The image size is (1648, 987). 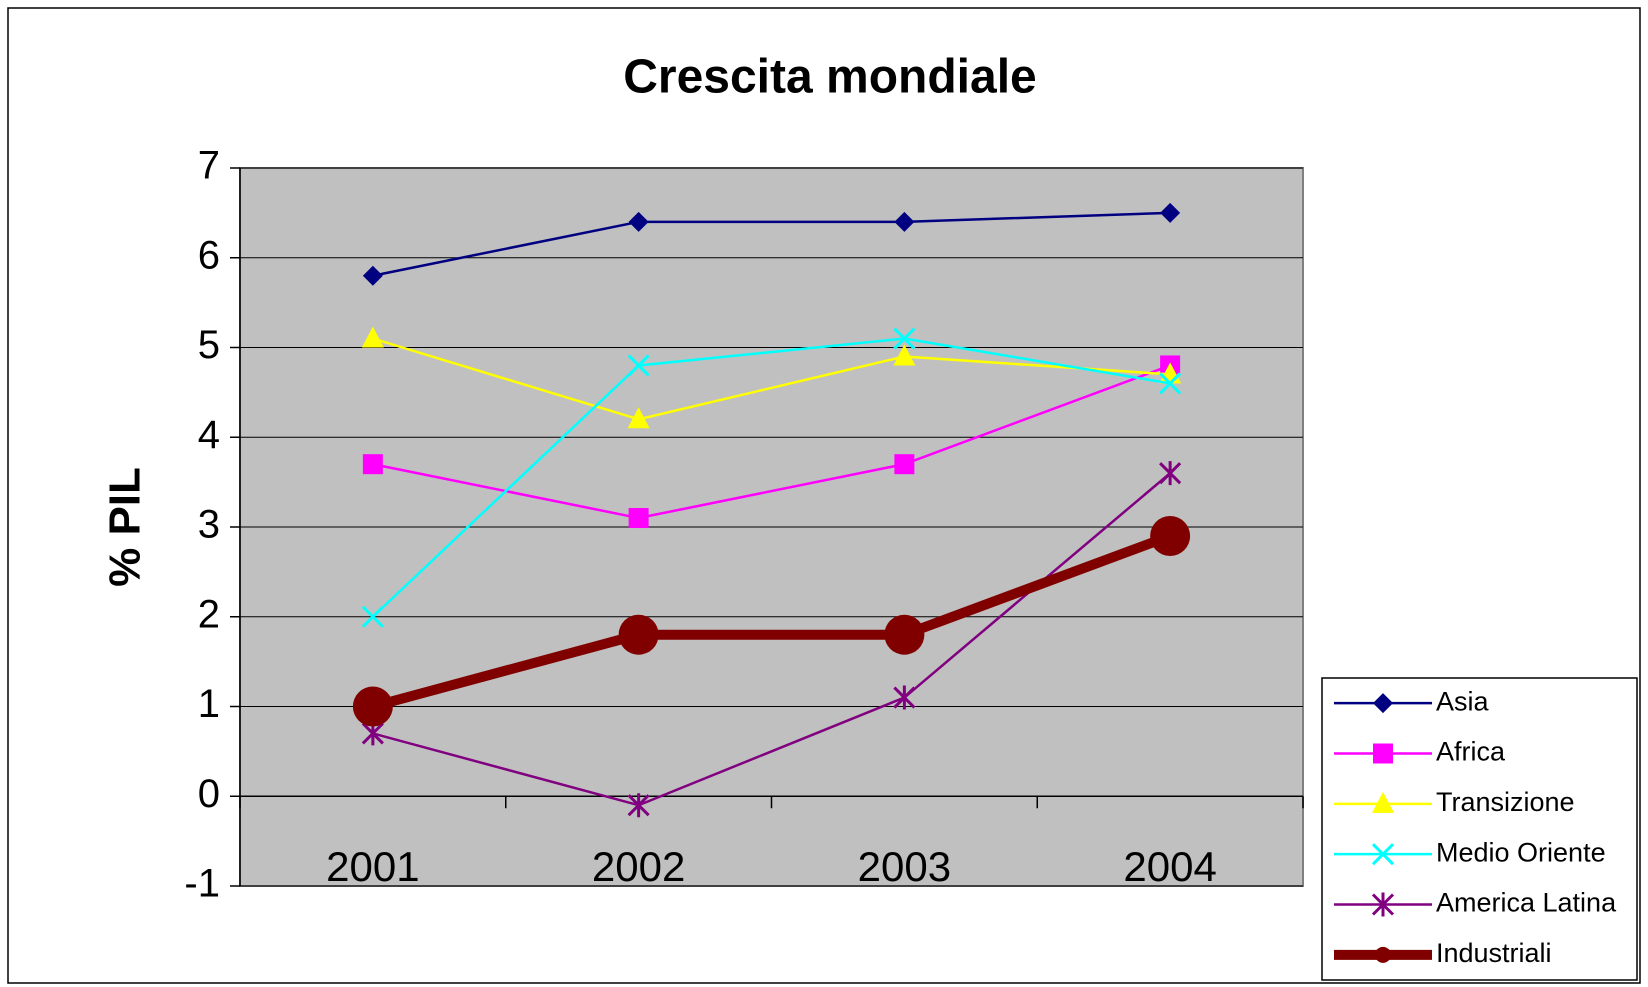 What do you see at coordinates (1494, 953) in the screenshot?
I see `legend-label: Industriali` at bounding box center [1494, 953].